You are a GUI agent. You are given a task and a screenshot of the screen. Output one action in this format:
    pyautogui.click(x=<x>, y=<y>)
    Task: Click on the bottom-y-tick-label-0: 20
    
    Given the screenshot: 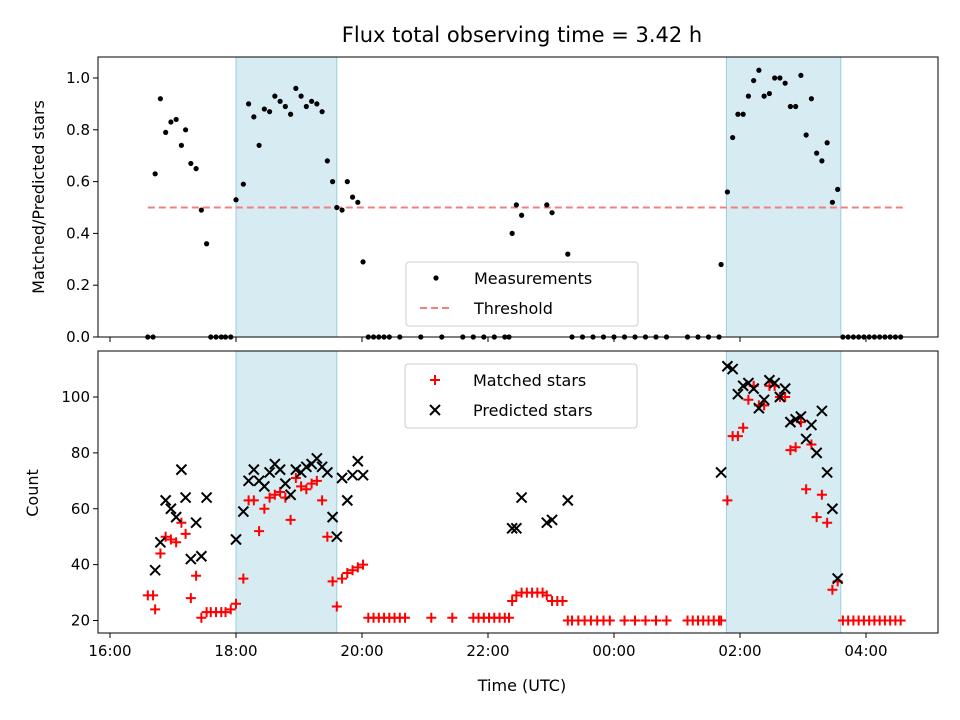 What is the action you would take?
    pyautogui.click(x=80, y=621)
    